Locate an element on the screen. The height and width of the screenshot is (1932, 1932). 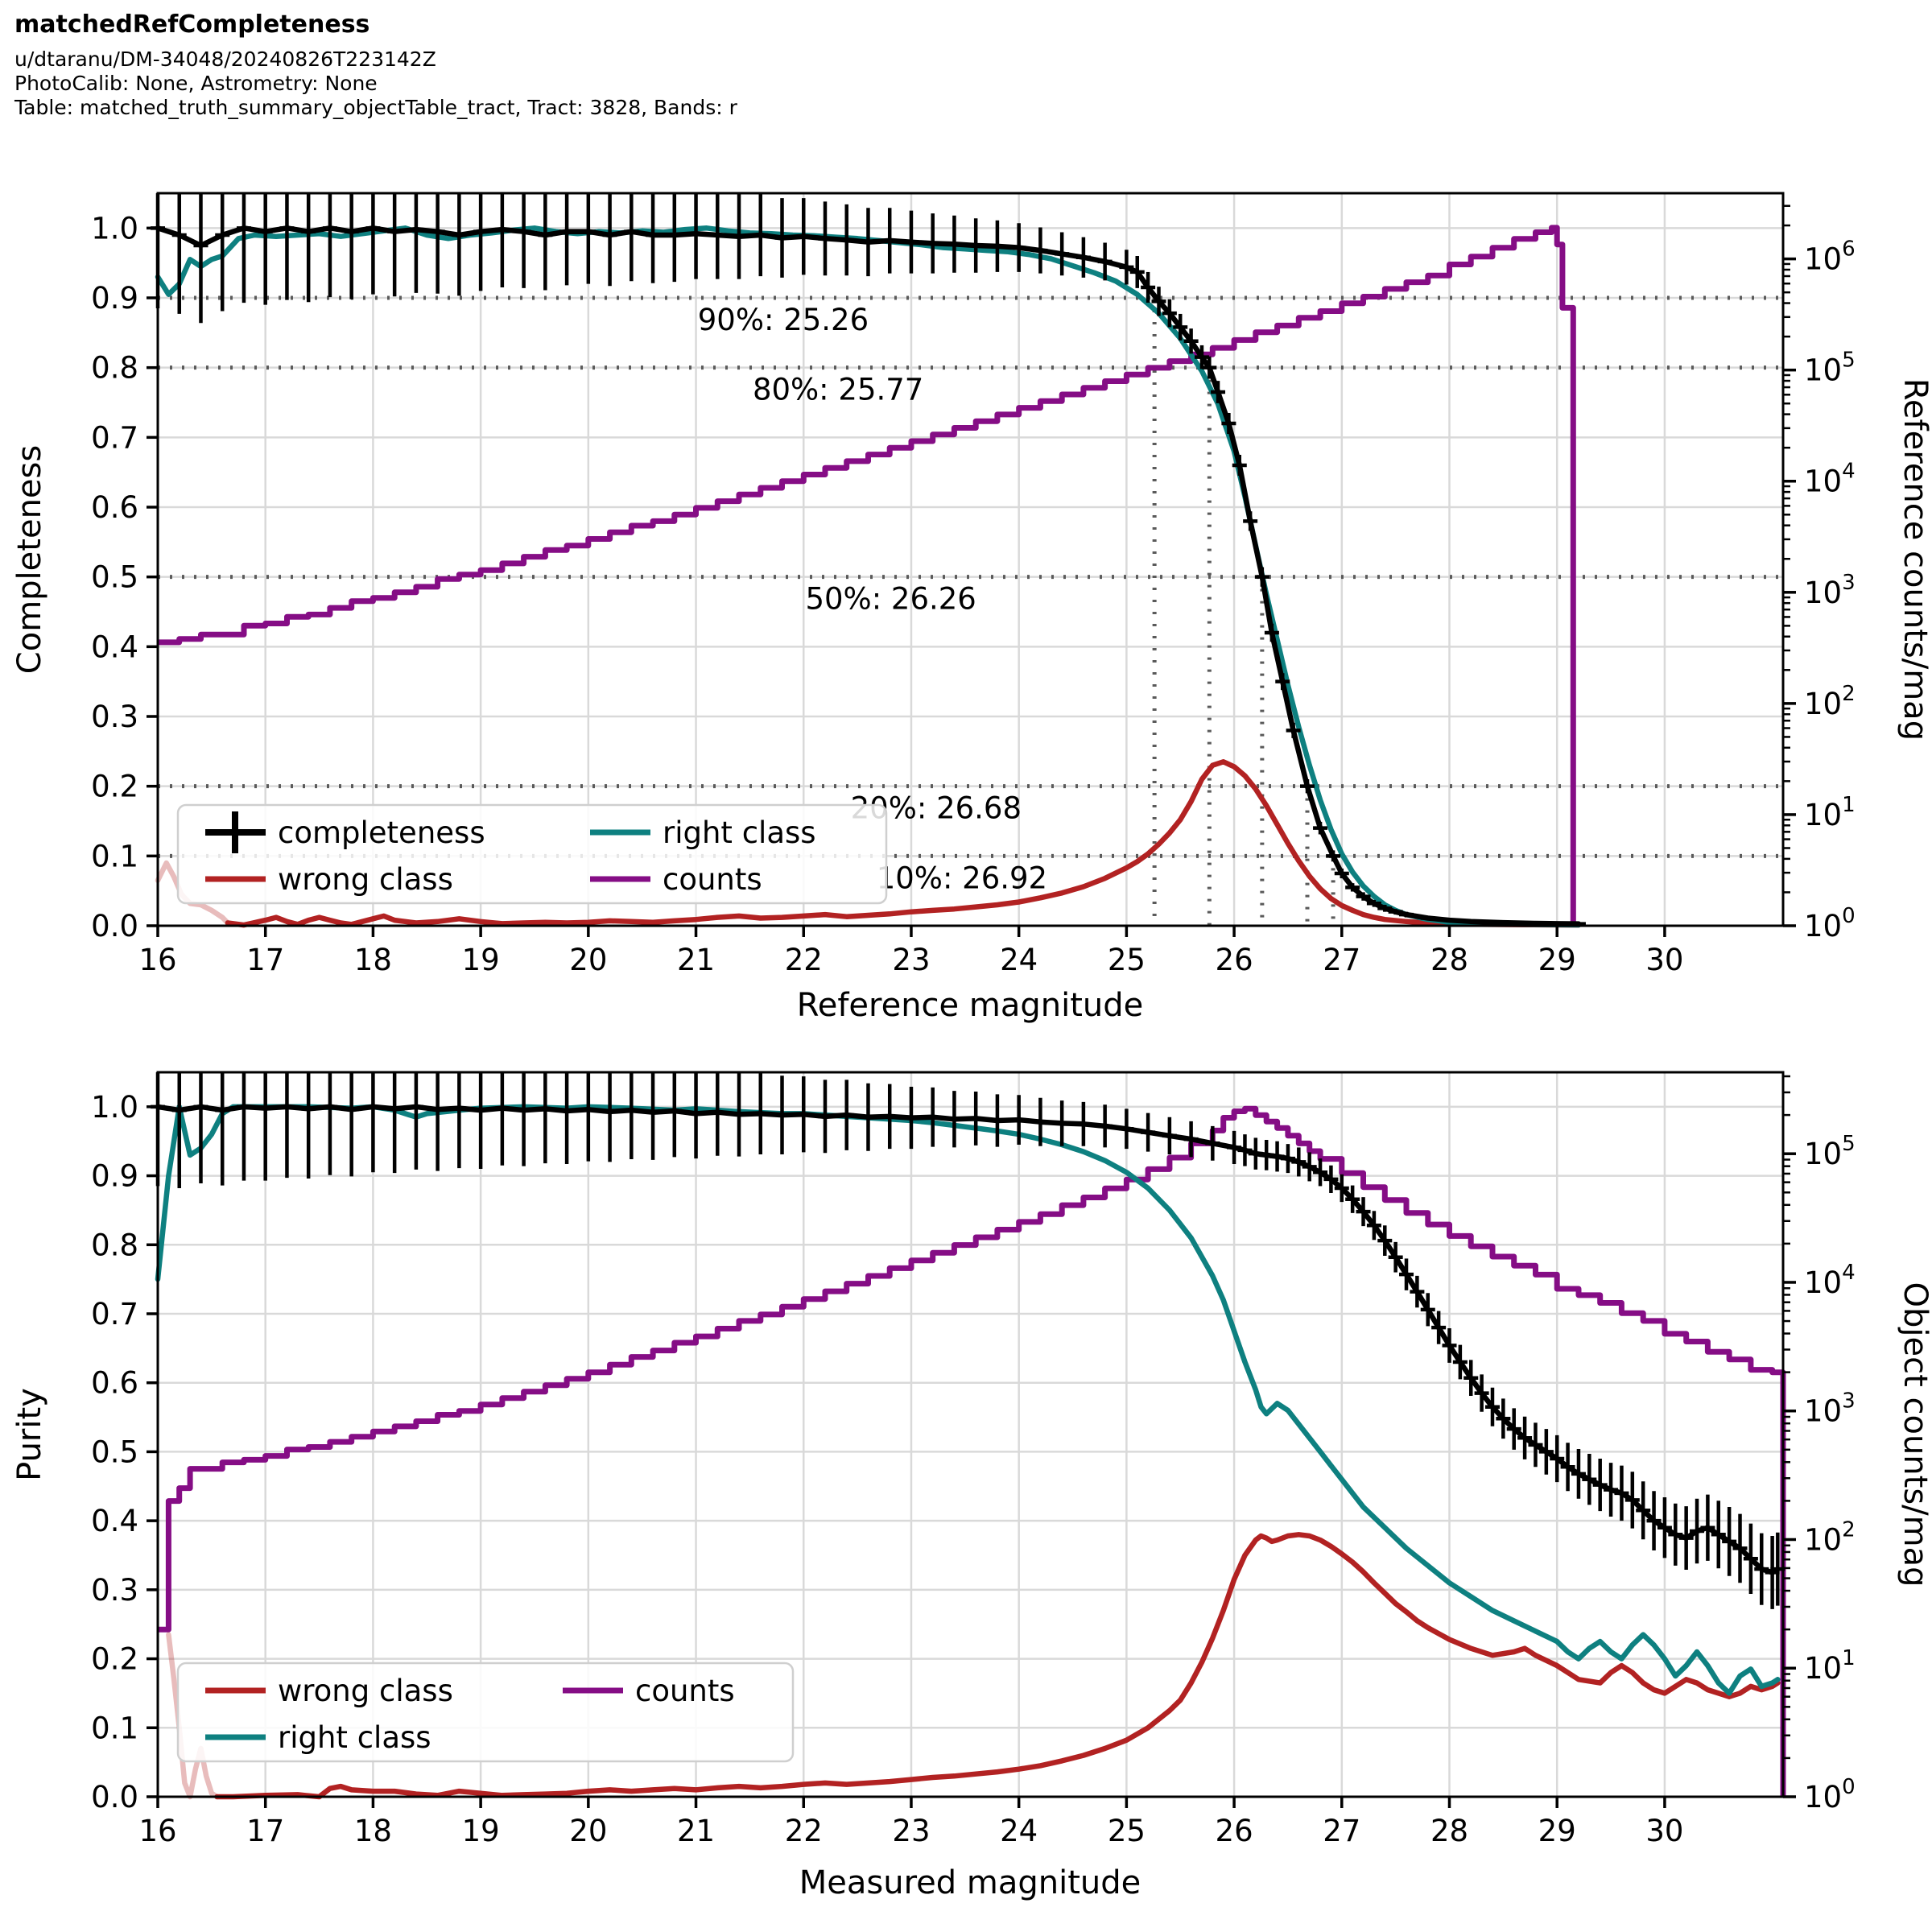
completeness-legend: completeness wrong class right class counts is located at coordinates (532, 854).